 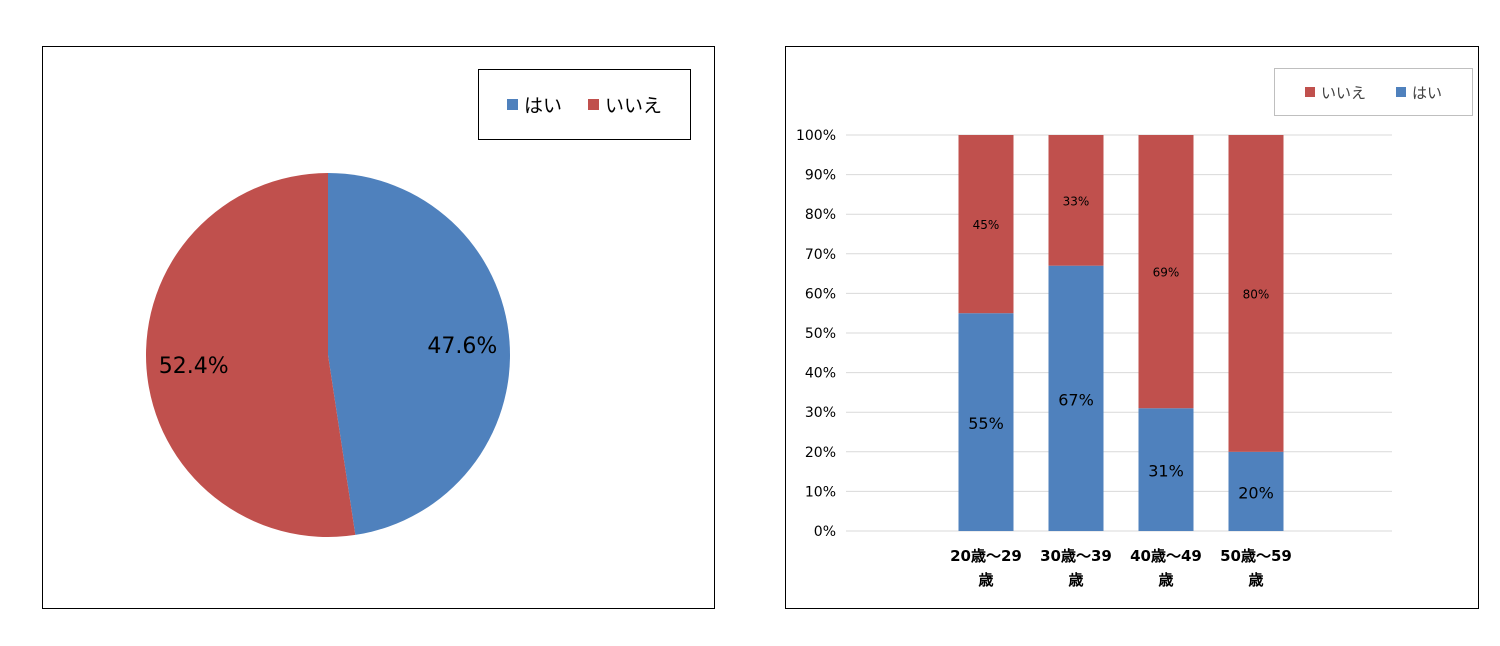 I want to click on y-tick-label: 40%, so click(x=820, y=374).